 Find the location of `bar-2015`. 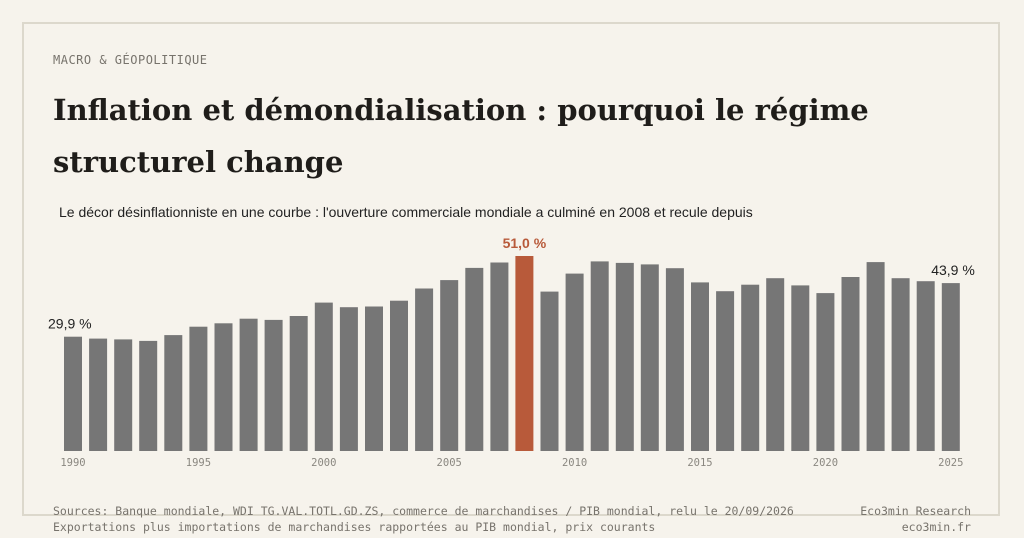

bar-2015 is located at coordinates (700, 366).